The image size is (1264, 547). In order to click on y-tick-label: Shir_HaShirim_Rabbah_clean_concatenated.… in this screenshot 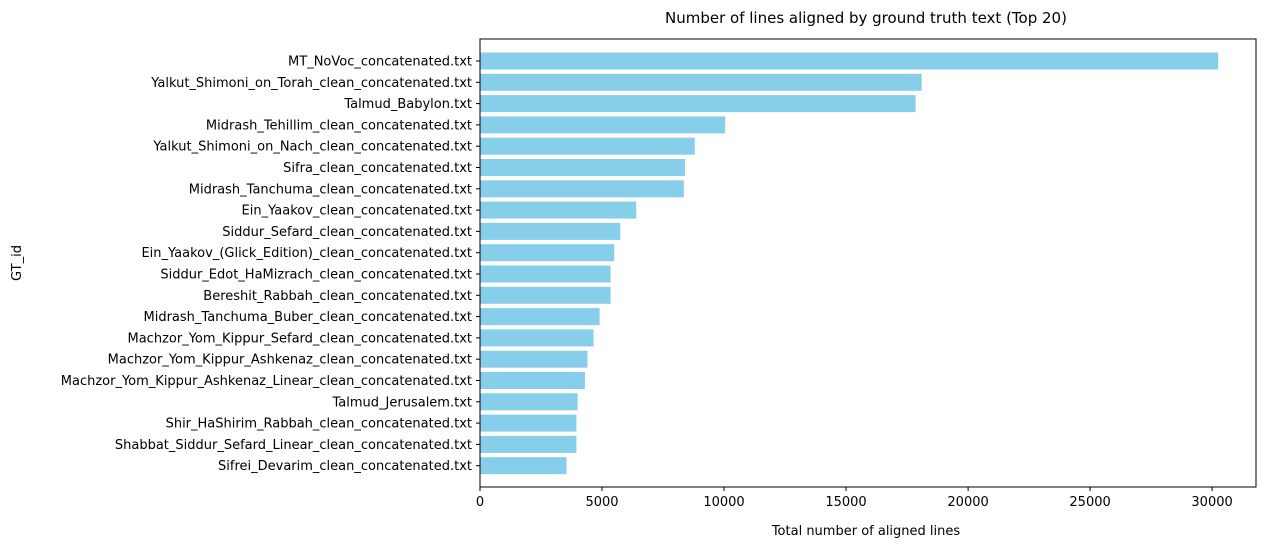, I will do `click(319, 424)`.